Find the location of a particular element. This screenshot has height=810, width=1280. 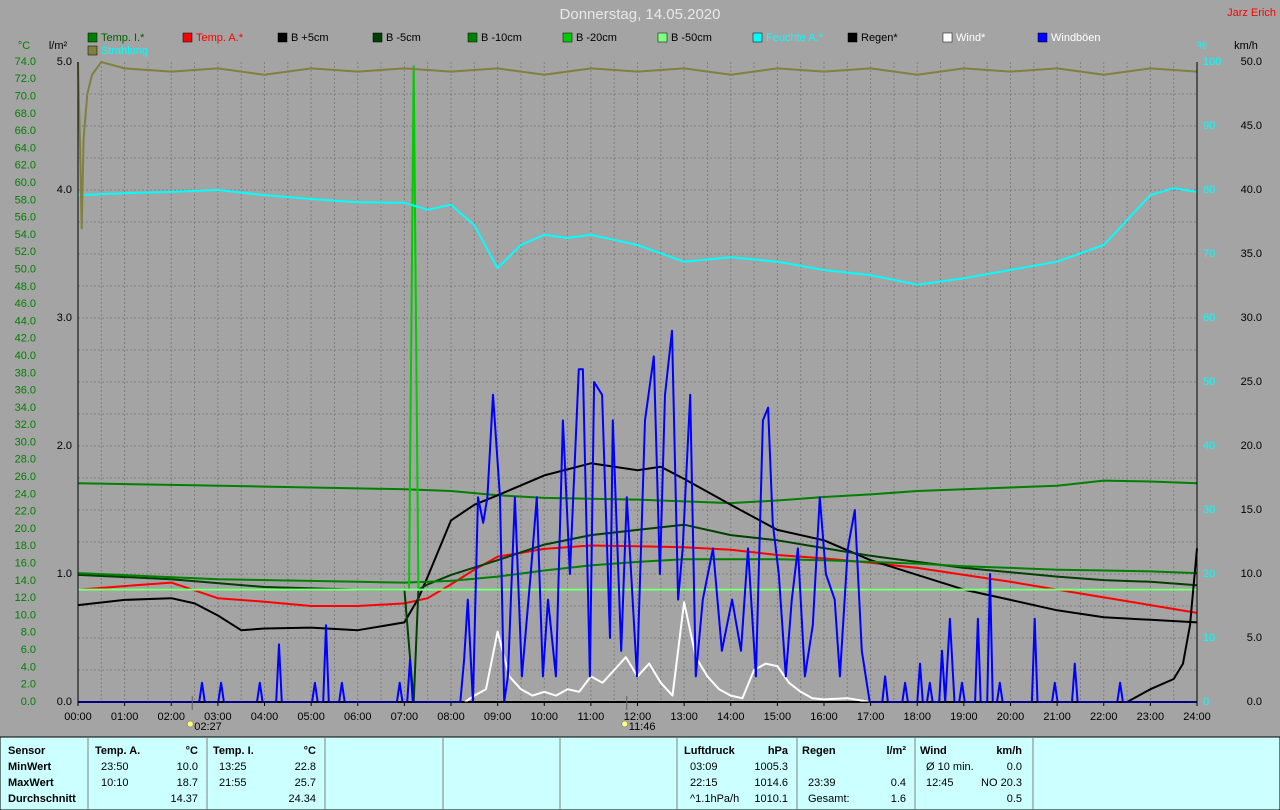

y-tick-label: 36.0 is located at coordinates (25, 391).